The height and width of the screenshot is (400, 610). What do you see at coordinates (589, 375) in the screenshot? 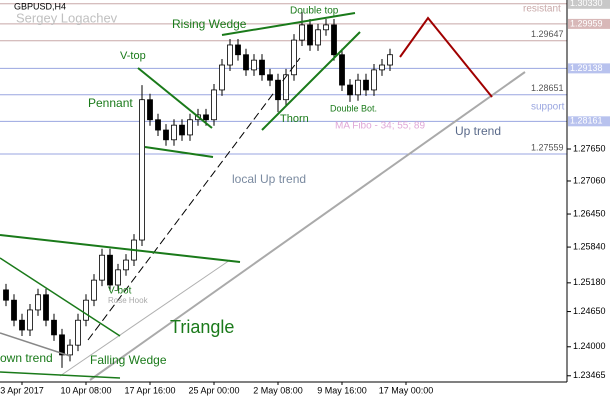
I see `y-tick-label: 1.23465` at bounding box center [589, 375].